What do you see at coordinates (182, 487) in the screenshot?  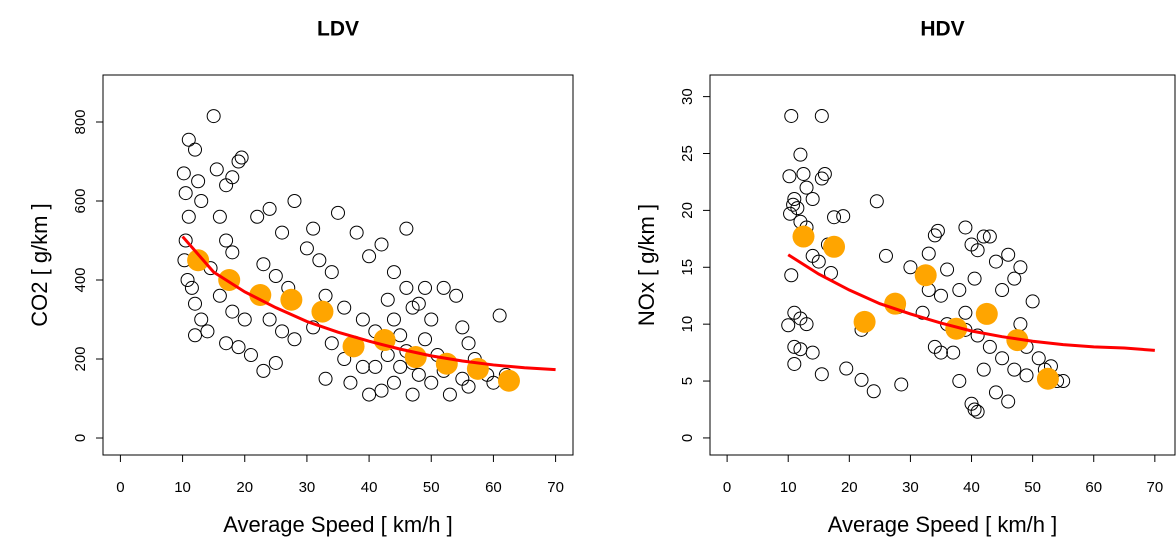 I see `x-tick-label: 10` at bounding box center [182, 487].